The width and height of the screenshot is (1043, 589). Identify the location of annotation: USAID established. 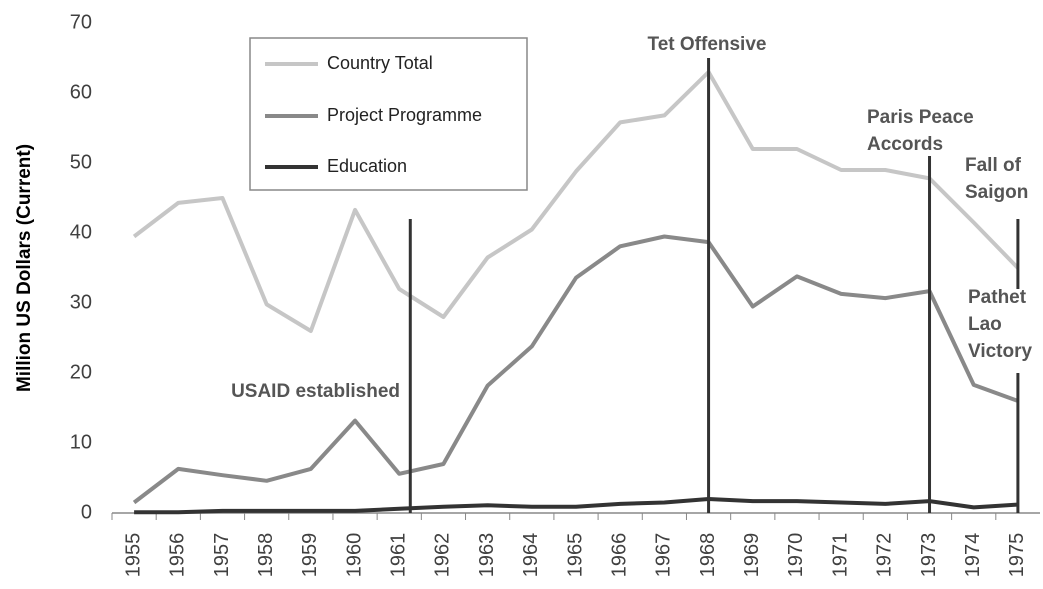
(315, 391).